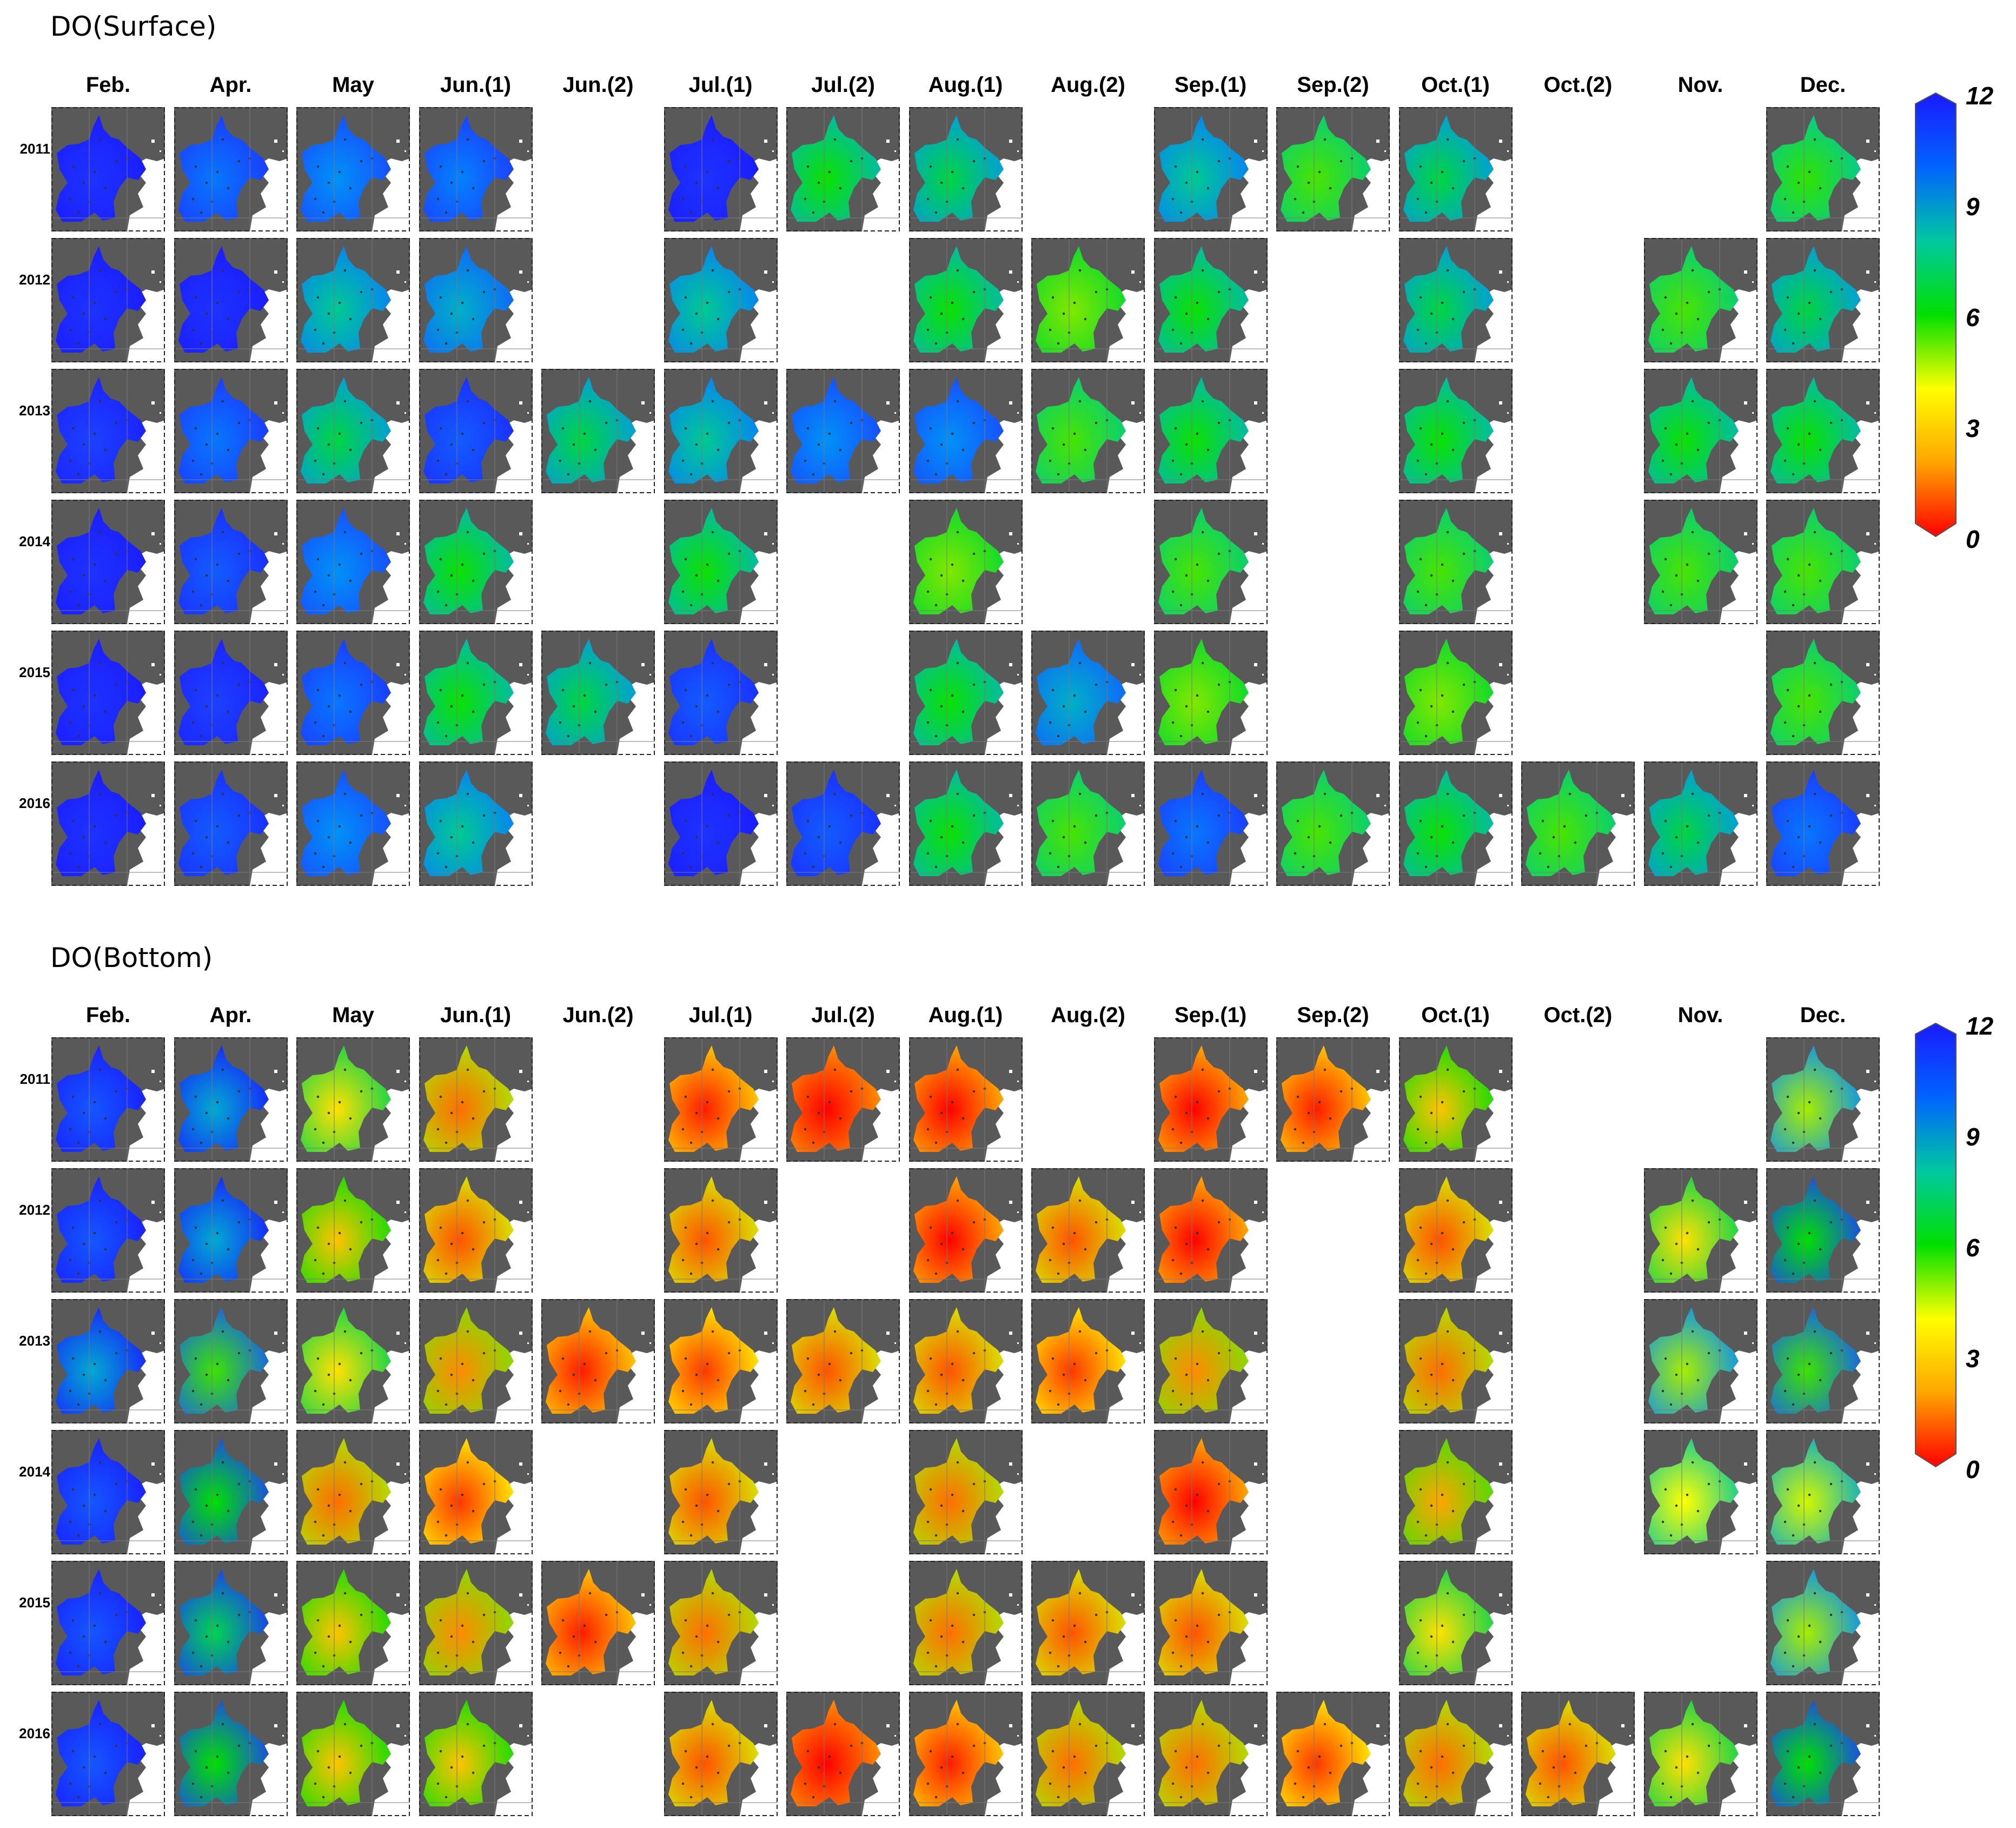 The image size is (2016, 1828). Describe the element at coordinates (476, 1015) in the screenshot. I see `month-label: Jun.(1)` at that location.